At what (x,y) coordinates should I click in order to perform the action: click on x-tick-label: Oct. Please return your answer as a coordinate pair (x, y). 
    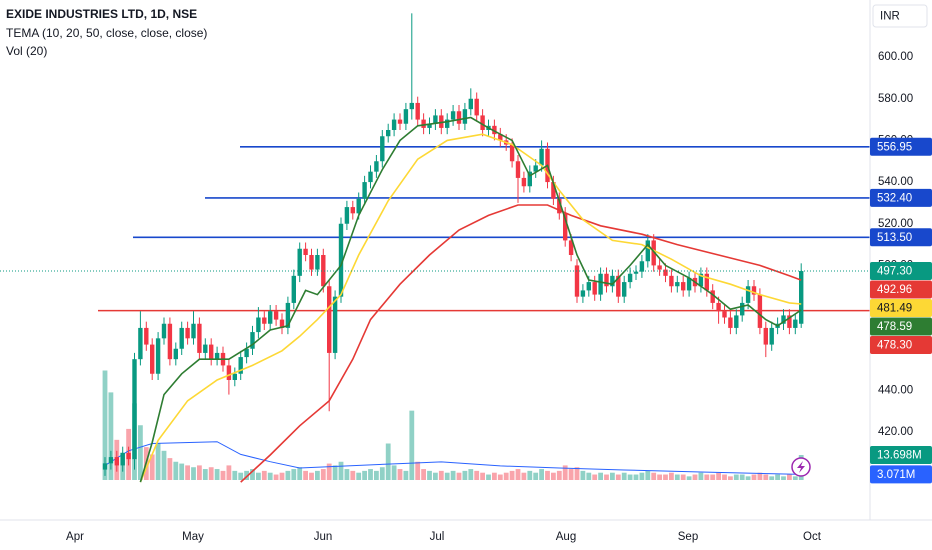
    Looking at the image, I should click on (812, 537).